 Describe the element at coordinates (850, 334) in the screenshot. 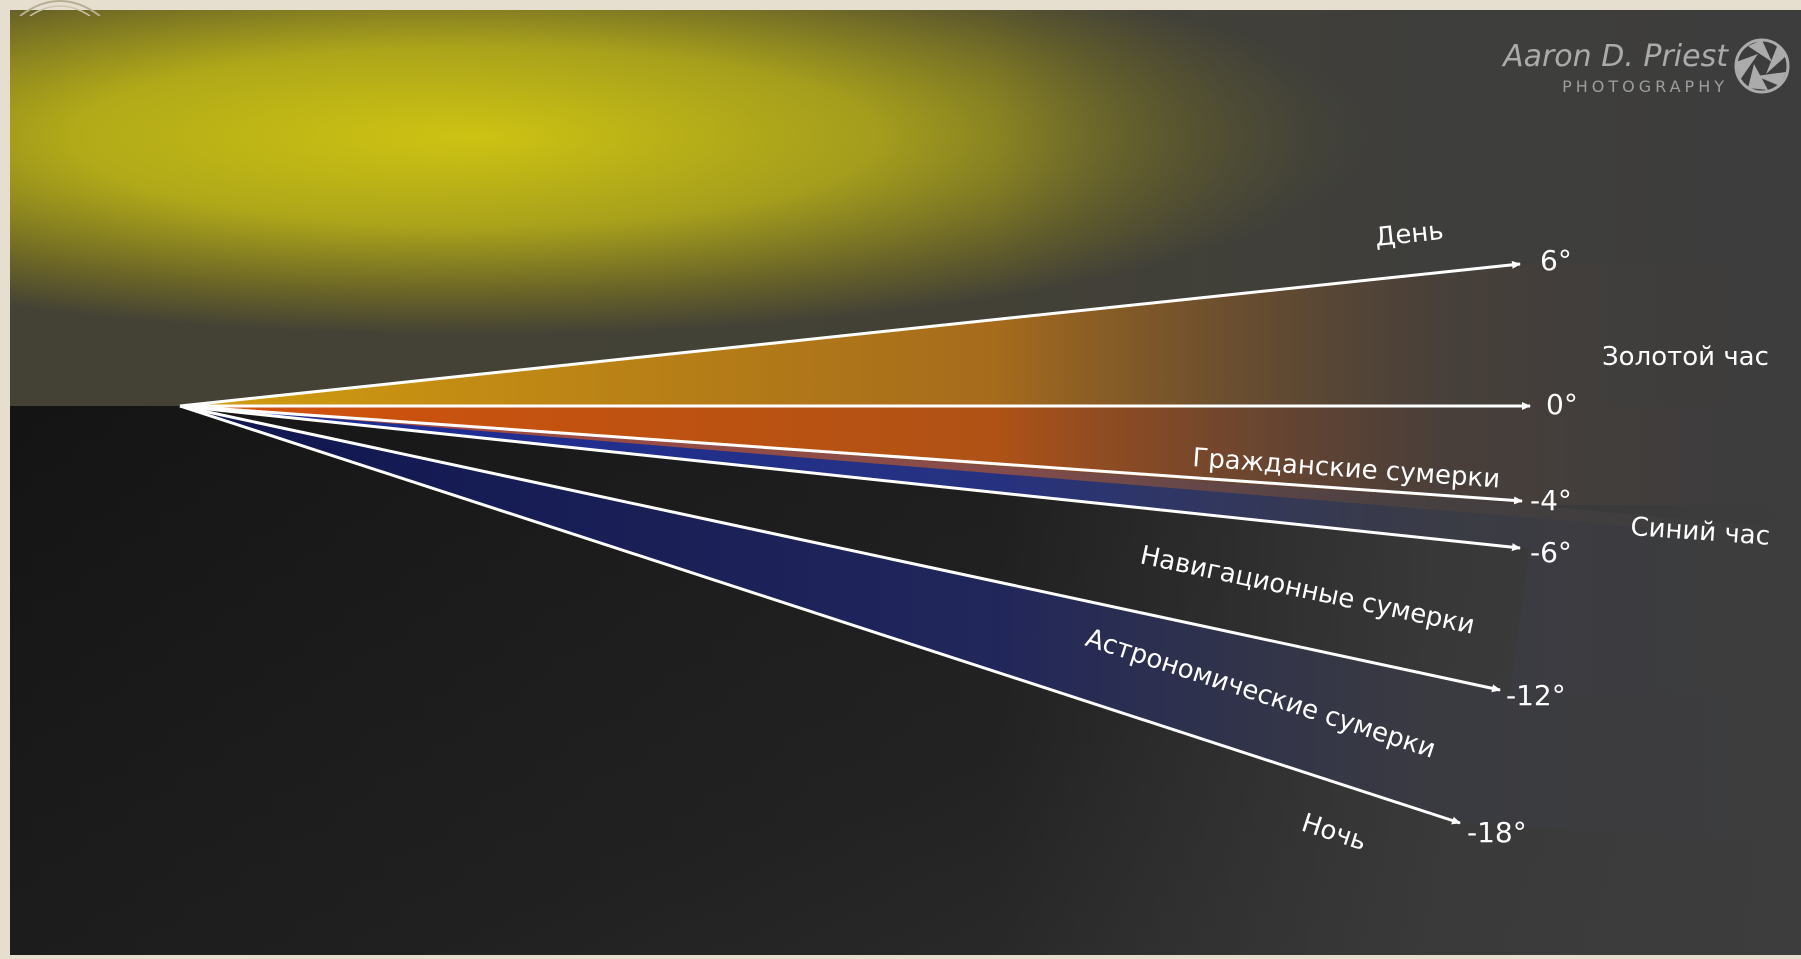

I see `line-6-degrees` at that location.